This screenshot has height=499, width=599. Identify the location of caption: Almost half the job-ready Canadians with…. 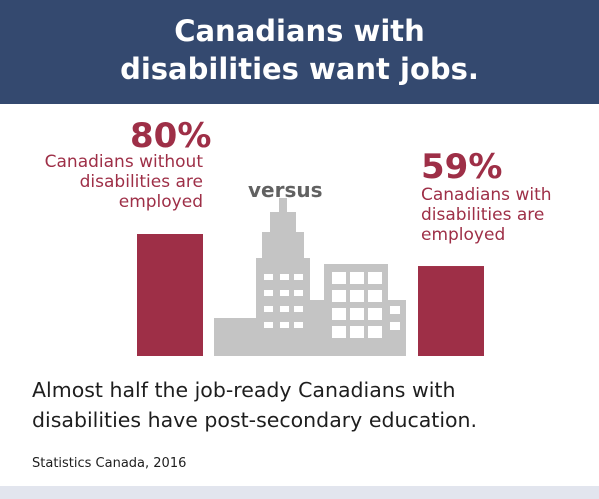
(302, 405).